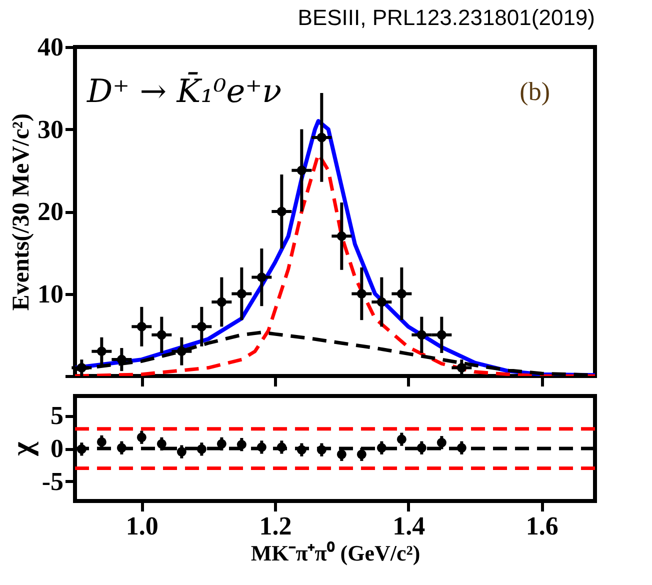  Describe the element at coordinates (535, 91) in the screenshot. I see `annotation: (b)` at that location.